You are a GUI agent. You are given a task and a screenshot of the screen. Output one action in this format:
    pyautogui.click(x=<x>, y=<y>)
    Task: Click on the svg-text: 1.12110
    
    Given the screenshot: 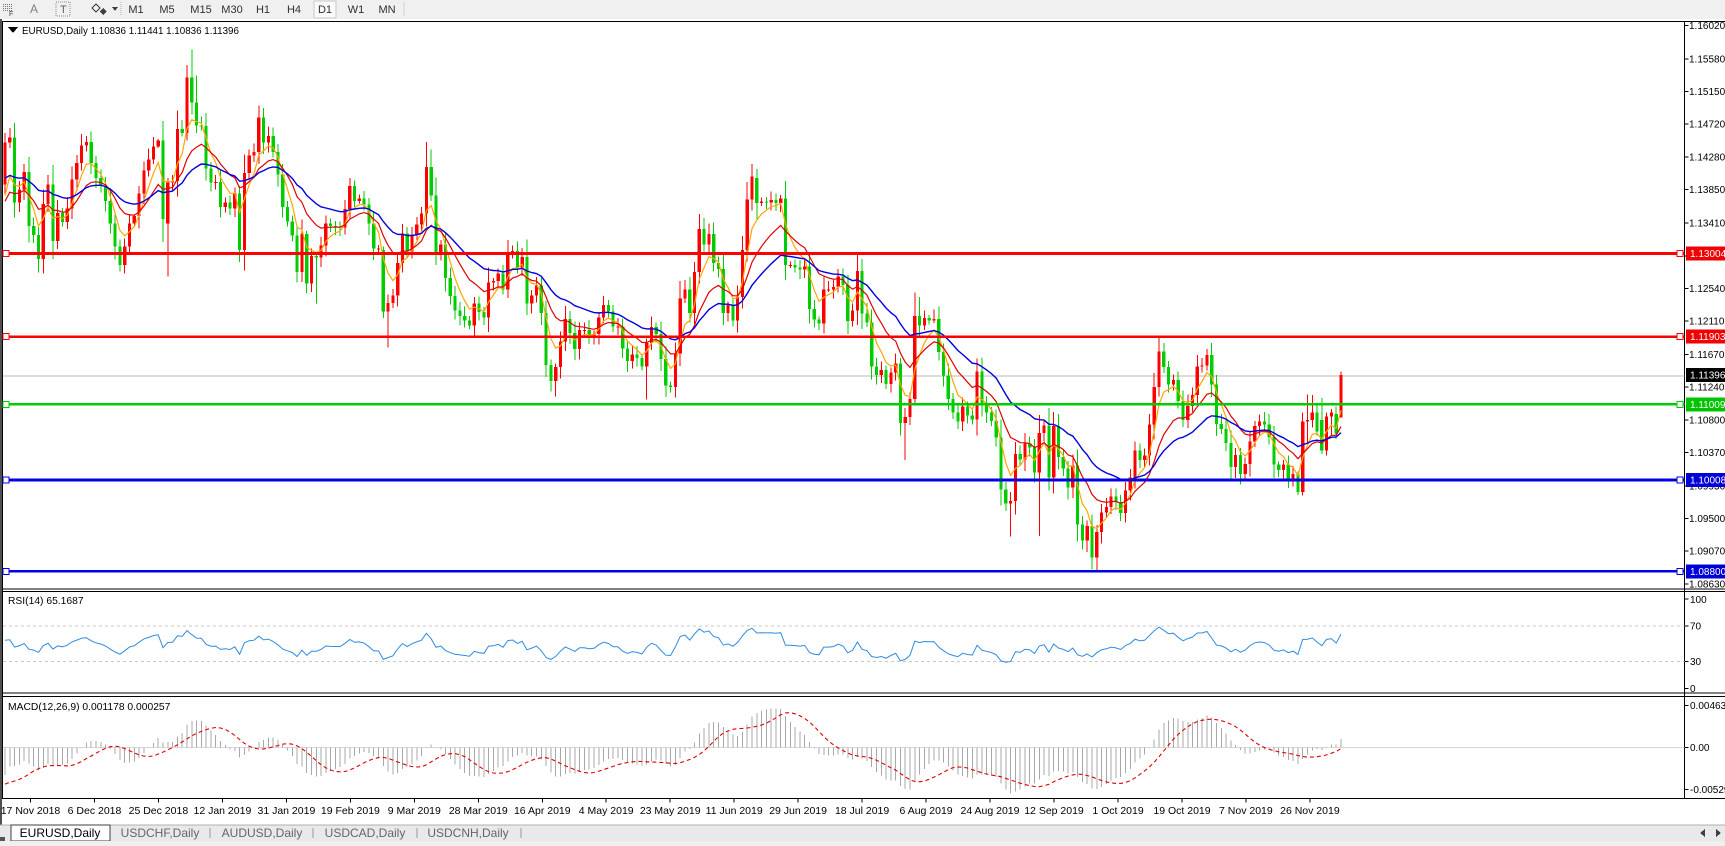 What is the action you would take?
    pyautogui.click(x=1707, y=322)
    